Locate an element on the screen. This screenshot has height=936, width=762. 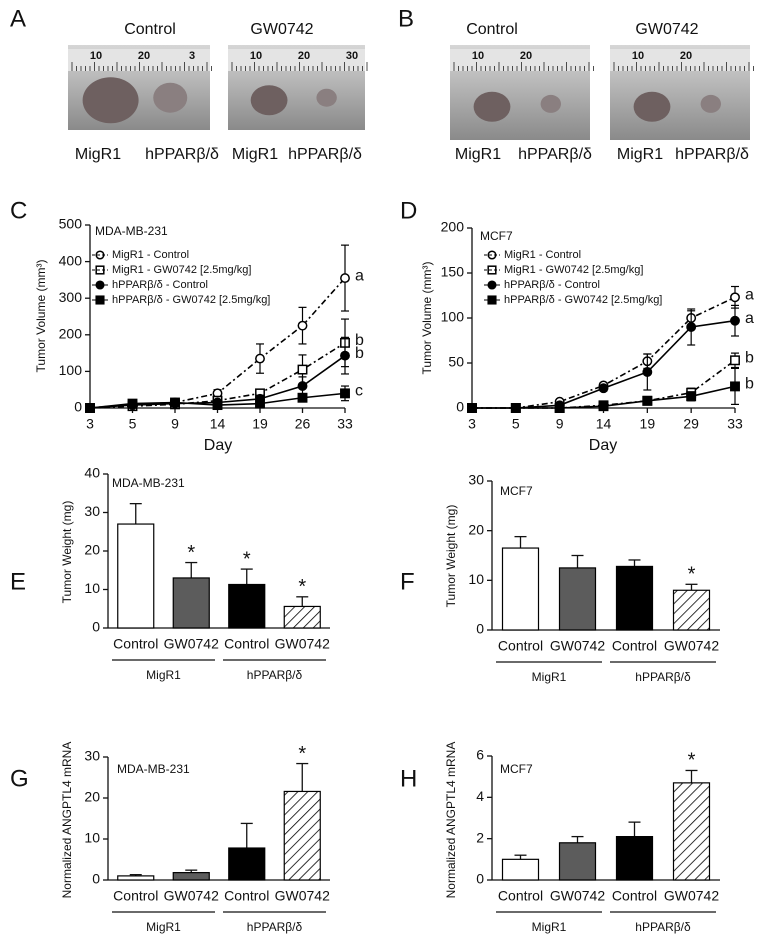
y-tick-label: 100 is located at coordinates (71, 370).